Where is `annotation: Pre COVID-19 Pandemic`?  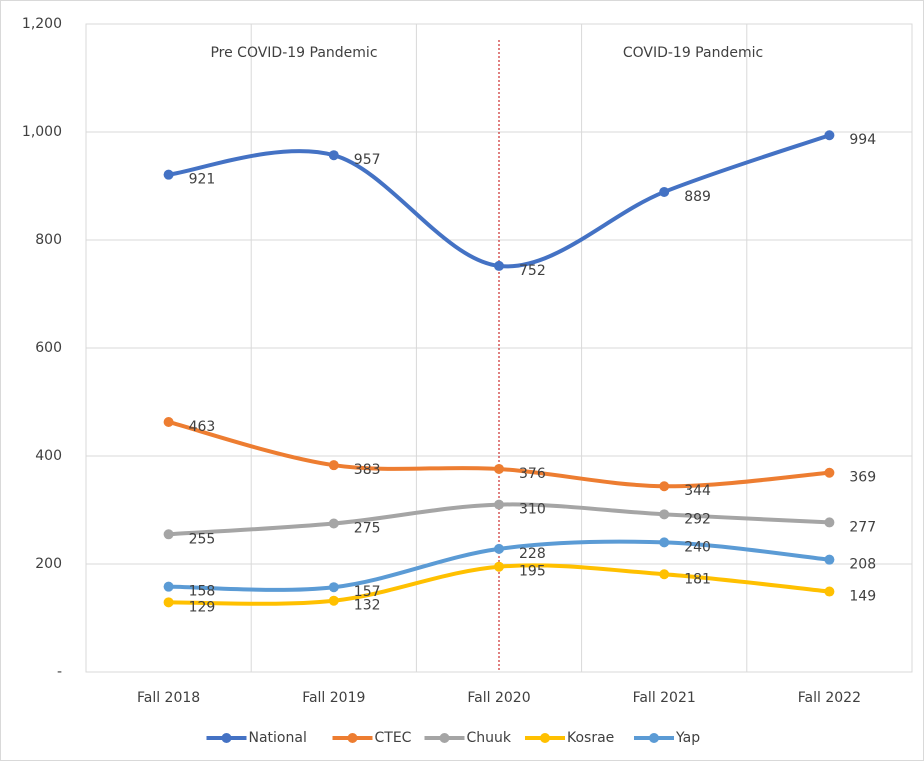
annotation: Pre COVID-19 Pandemic is located at coordinates (293, 53).